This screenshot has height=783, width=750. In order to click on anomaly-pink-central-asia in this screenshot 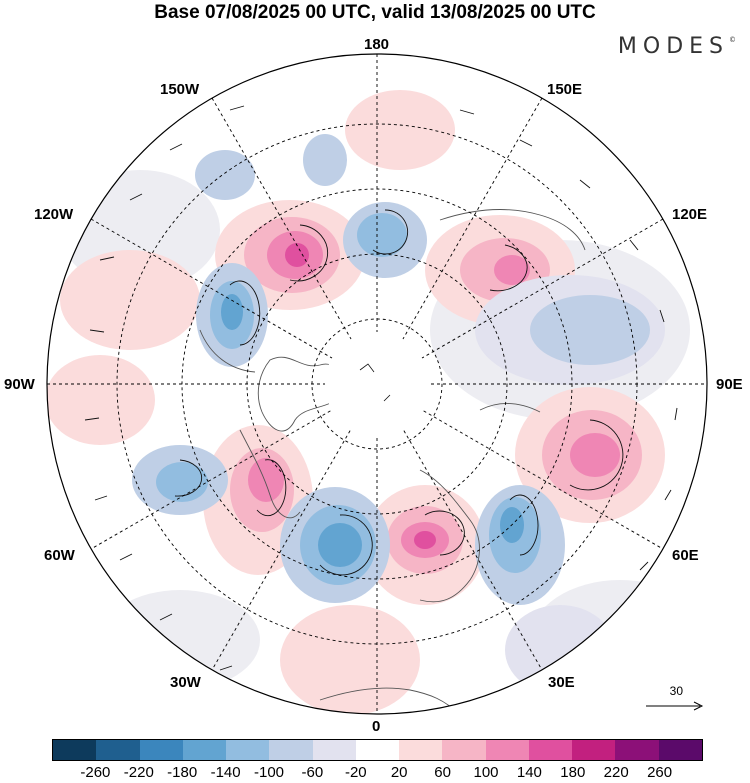, I will do `click(590, 455)`.